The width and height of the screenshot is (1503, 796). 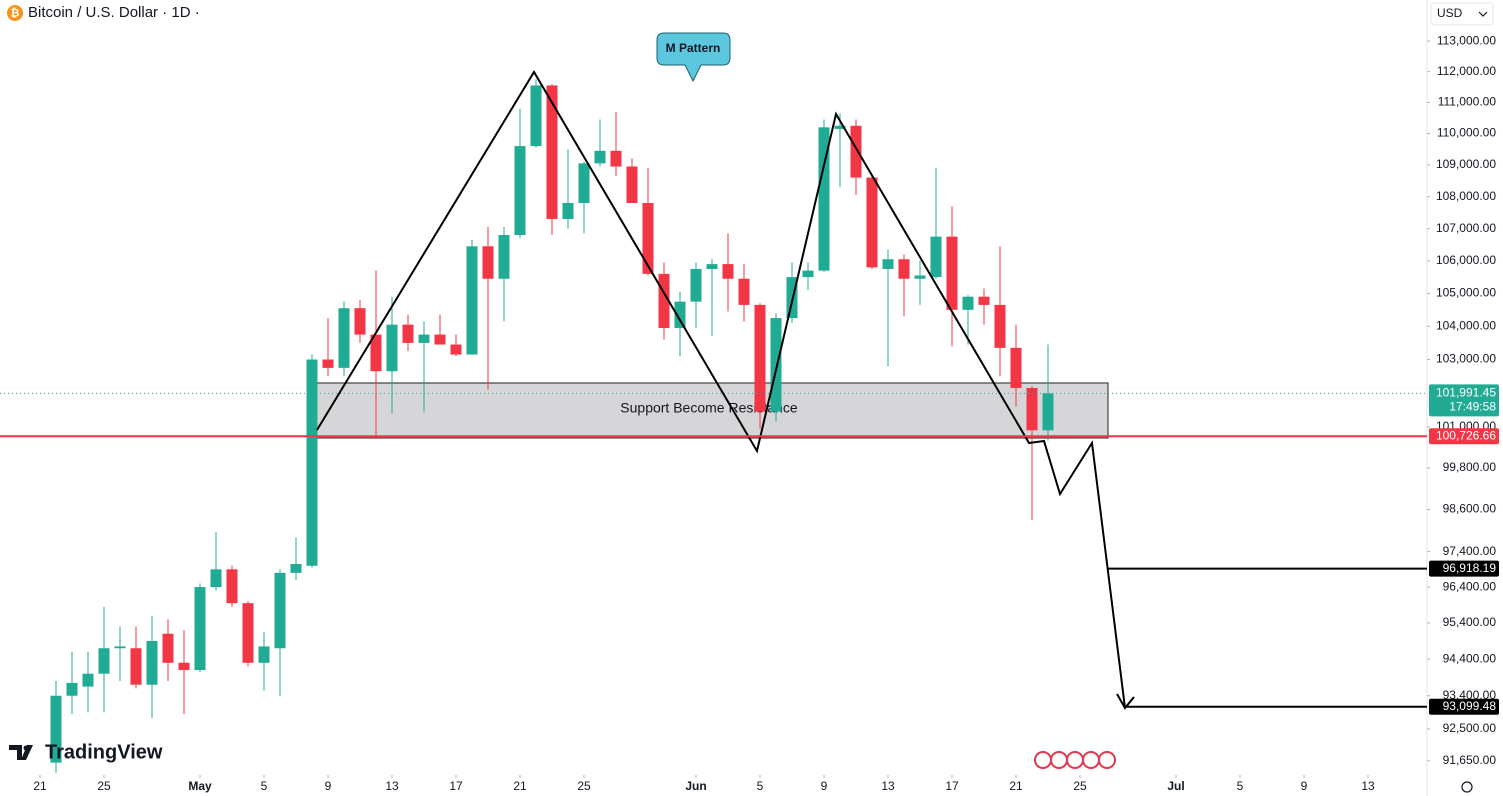 I want to click on y-tick-label: 107,000.00, so click(x=1466, y=228).